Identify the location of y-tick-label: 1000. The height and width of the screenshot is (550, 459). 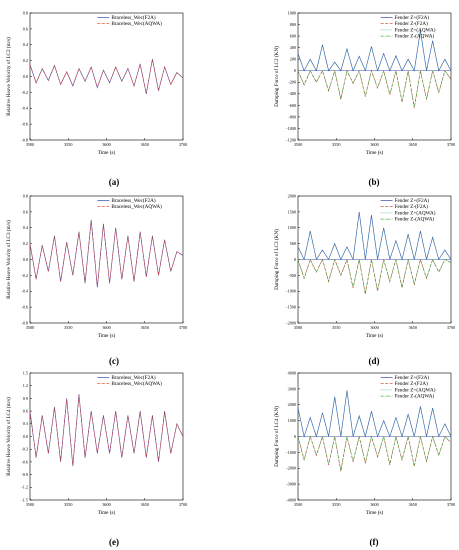
(292, 420).